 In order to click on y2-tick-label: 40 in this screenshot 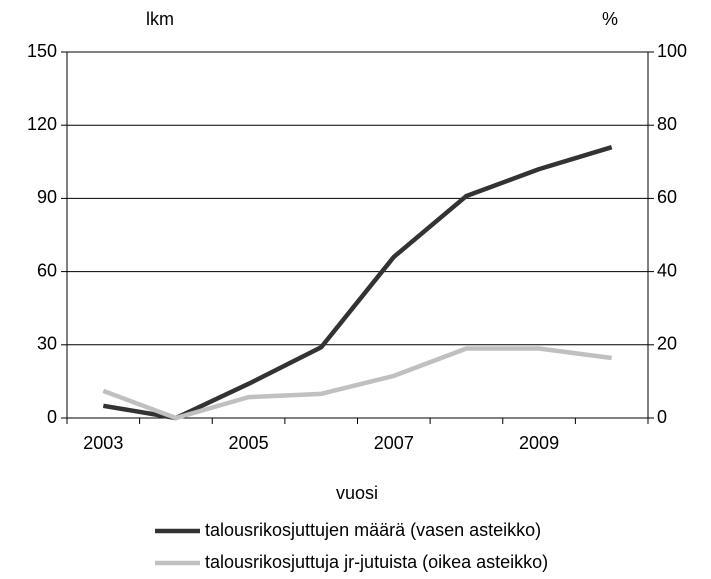, I will do `click(667, 270)`.